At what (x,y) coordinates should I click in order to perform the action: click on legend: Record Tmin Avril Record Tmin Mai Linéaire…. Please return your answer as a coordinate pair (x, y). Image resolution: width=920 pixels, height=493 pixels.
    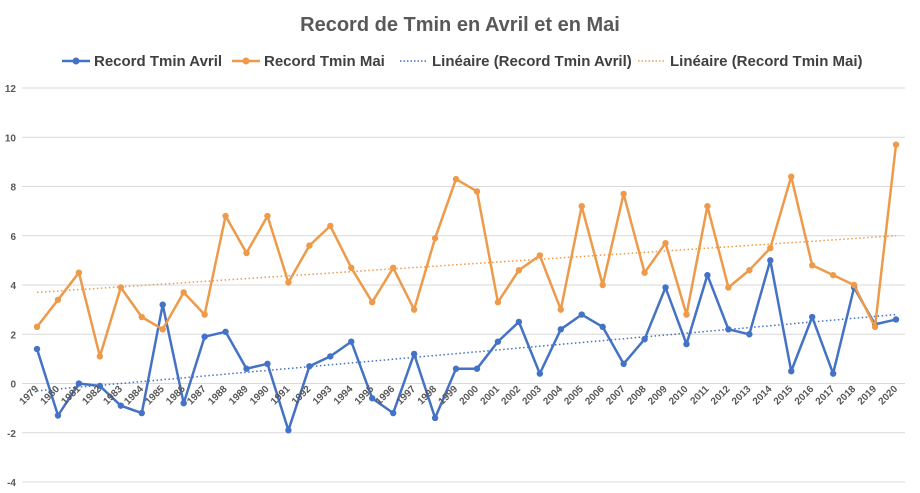
    Looking at the image, I should click on (462, 61).